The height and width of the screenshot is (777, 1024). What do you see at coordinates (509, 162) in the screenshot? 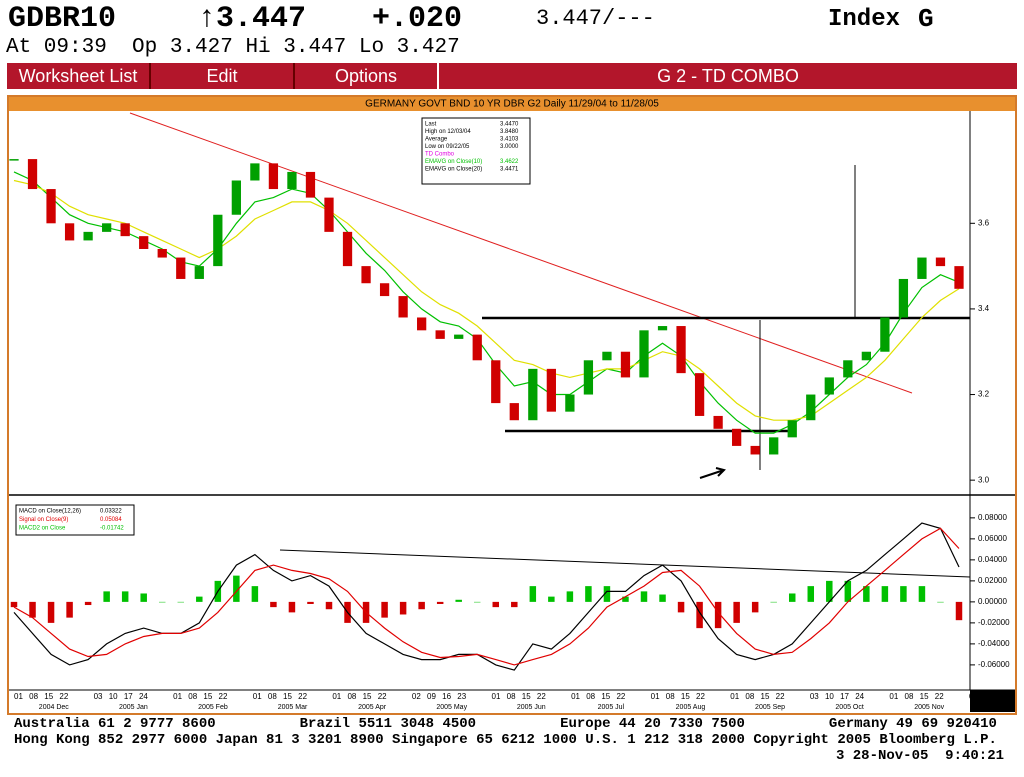
I see `legend-value: 3.4622` at bounding box center [509, 162].